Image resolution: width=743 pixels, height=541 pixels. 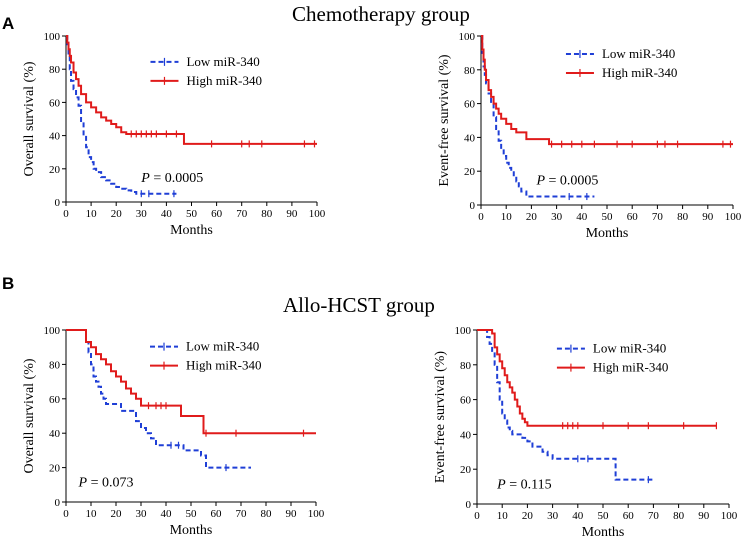 What do you see at coordinates (607, 233) in the screenshot?
I see `x-axis-label-chemo-efs: Months` at bounding box center [607, 233].